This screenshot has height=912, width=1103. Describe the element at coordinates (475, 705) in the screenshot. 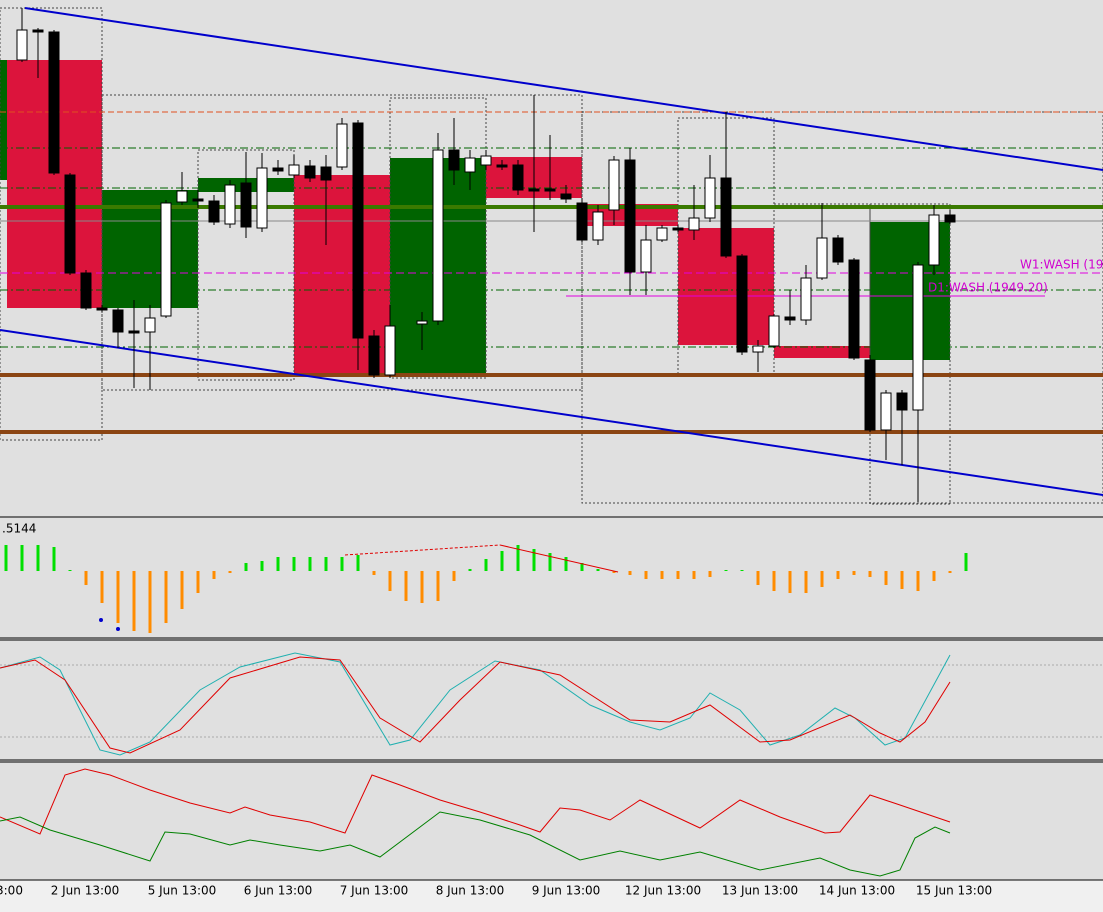

I see `stochastic-signal` at that location.